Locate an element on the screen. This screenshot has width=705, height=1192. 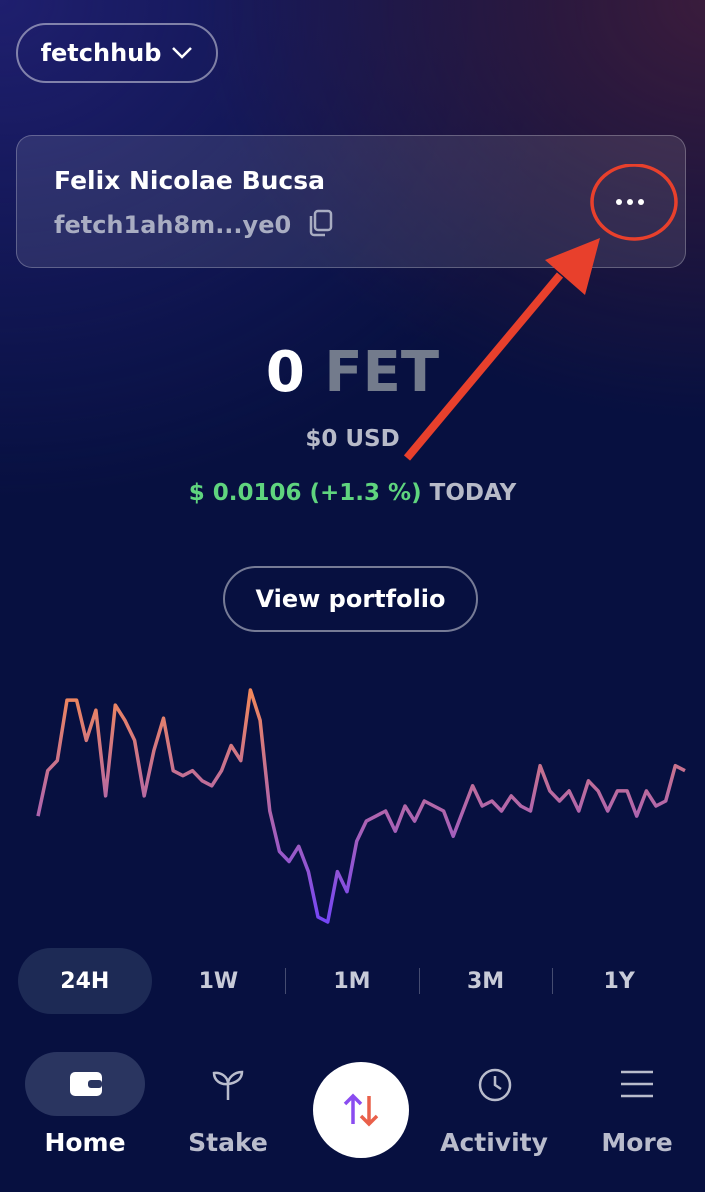
balance-denom: FET is located at coordinates (382, 372).